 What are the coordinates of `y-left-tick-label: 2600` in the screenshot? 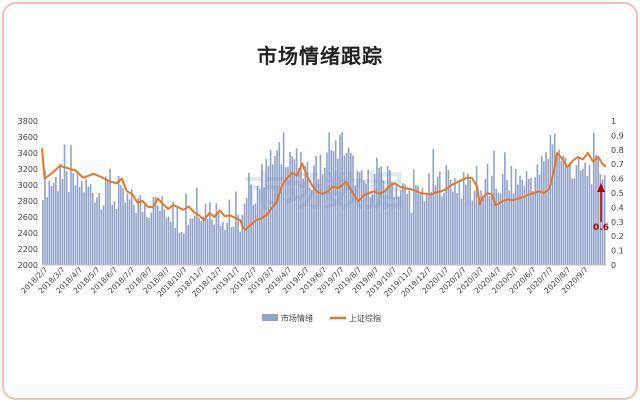 It's located at (28, 217).